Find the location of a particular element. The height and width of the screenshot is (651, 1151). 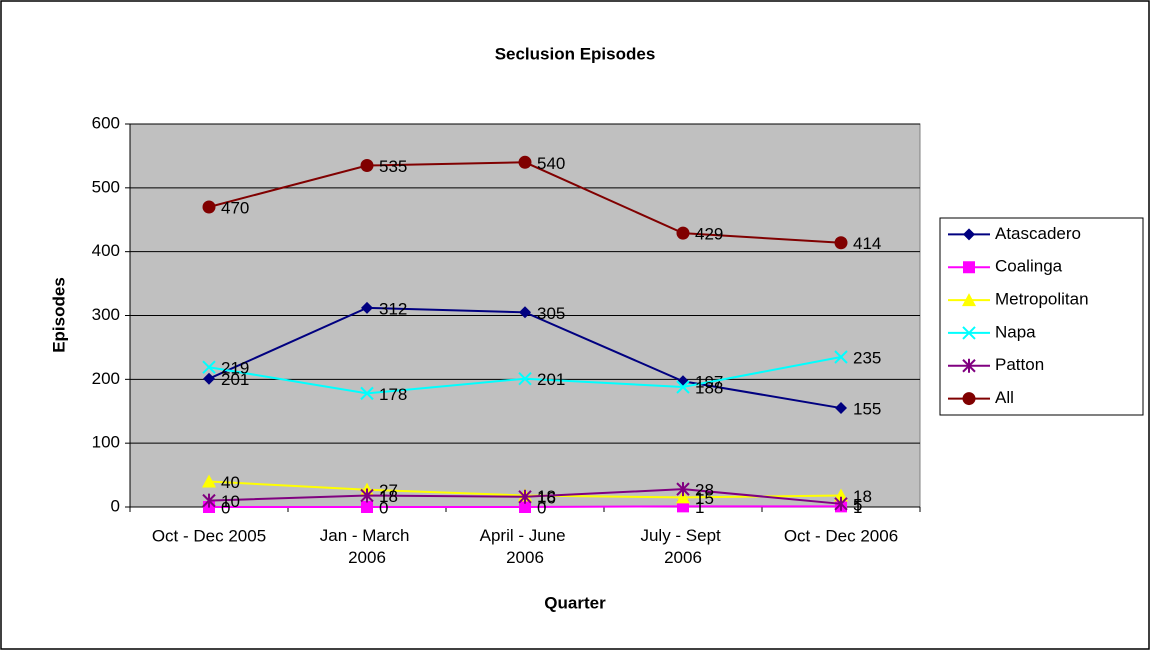

data-label: 5 is located at coordinates (857, 504).